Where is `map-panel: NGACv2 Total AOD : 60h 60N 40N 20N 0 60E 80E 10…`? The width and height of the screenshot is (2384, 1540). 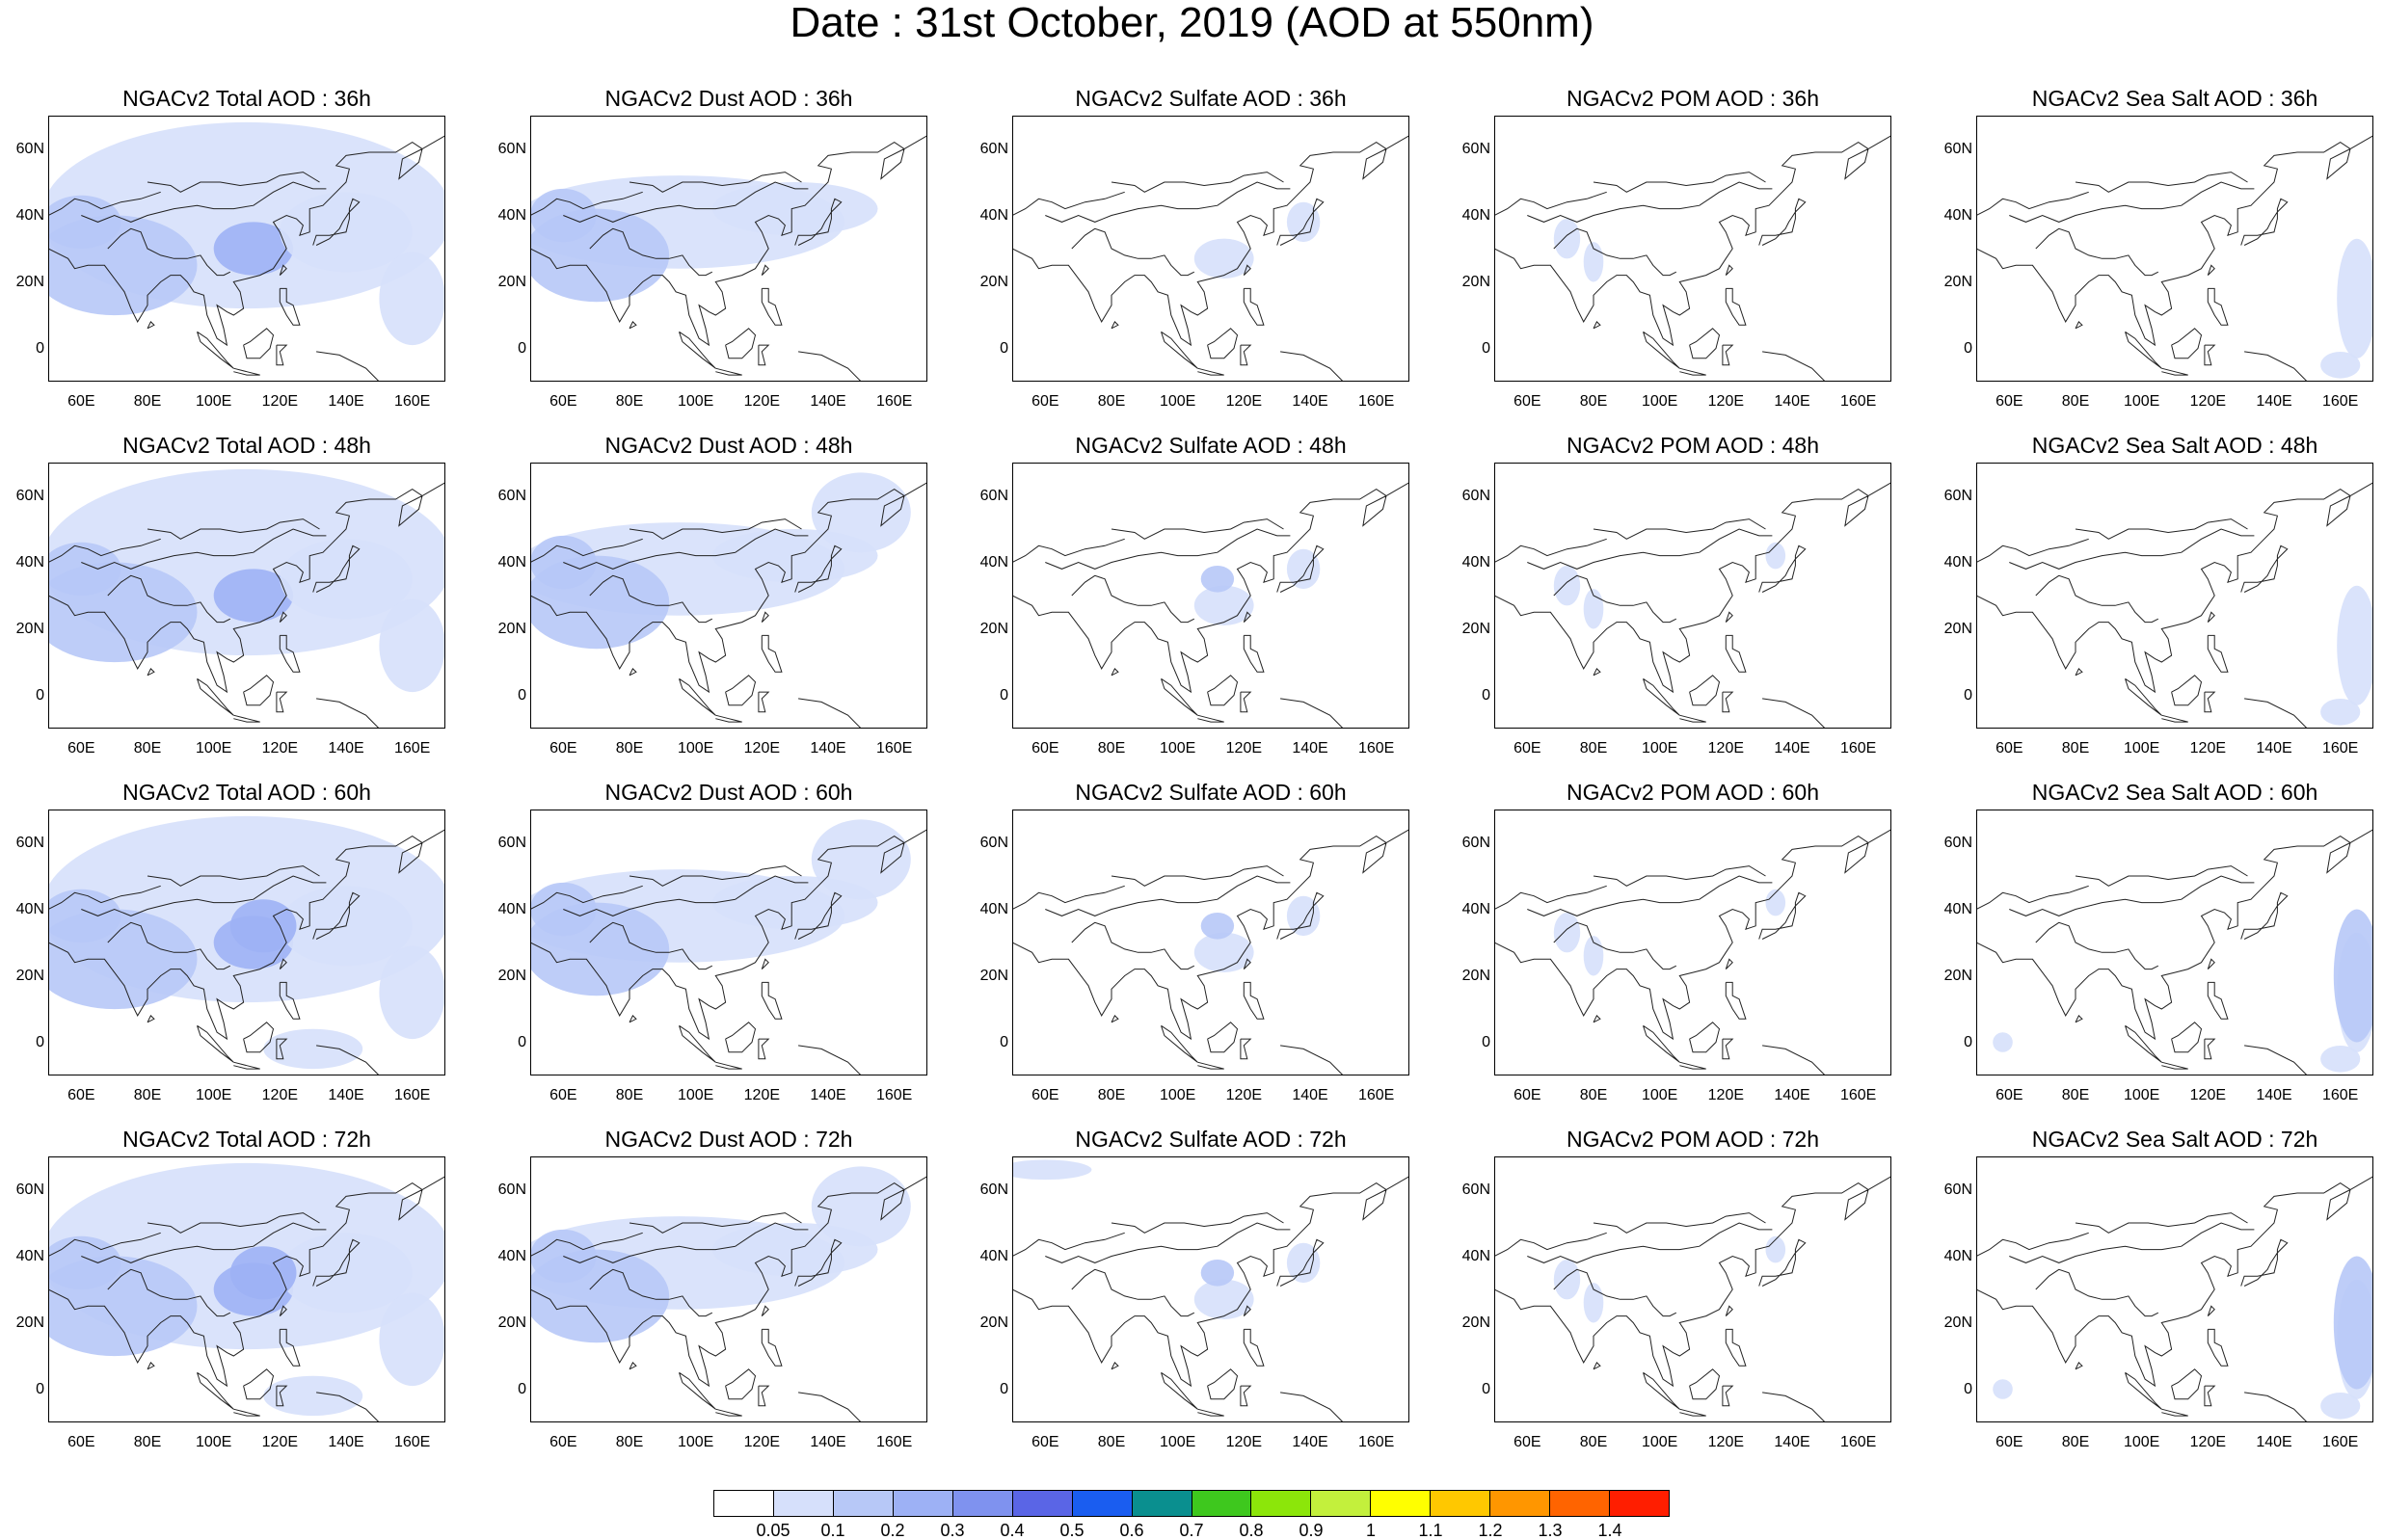 map-panel: NGACv2 Total AOD : 60h 60N 40N 20N 0 60E 80E 10… is located at coordinates (241, 952).